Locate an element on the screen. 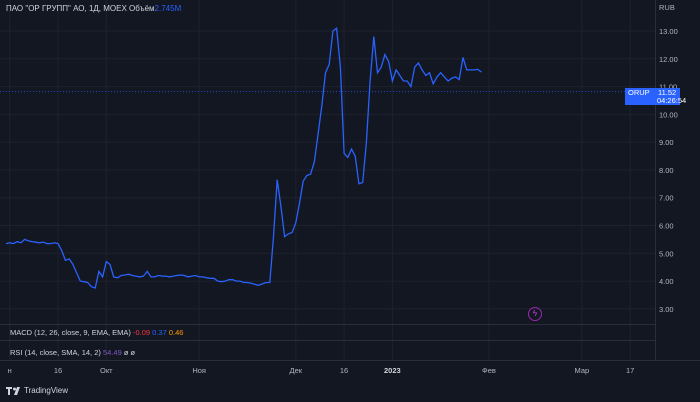 This screenshot has width=700, height=402. tradingview-logo: TradingView is located at coordinates (37, 390).